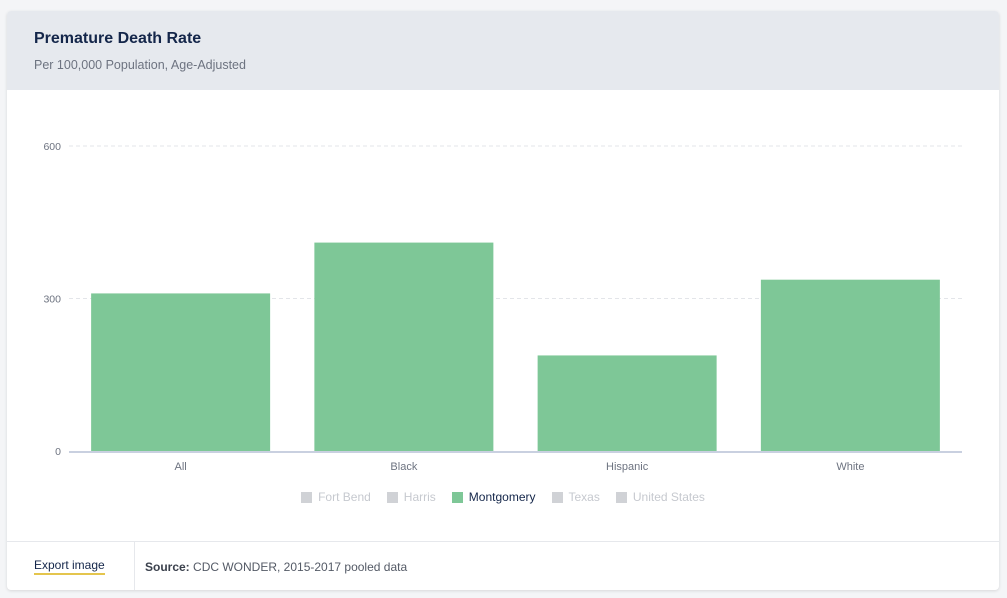 The image size is (1007, 598). I want to click on export-cell: Export image, so click(71, 566).